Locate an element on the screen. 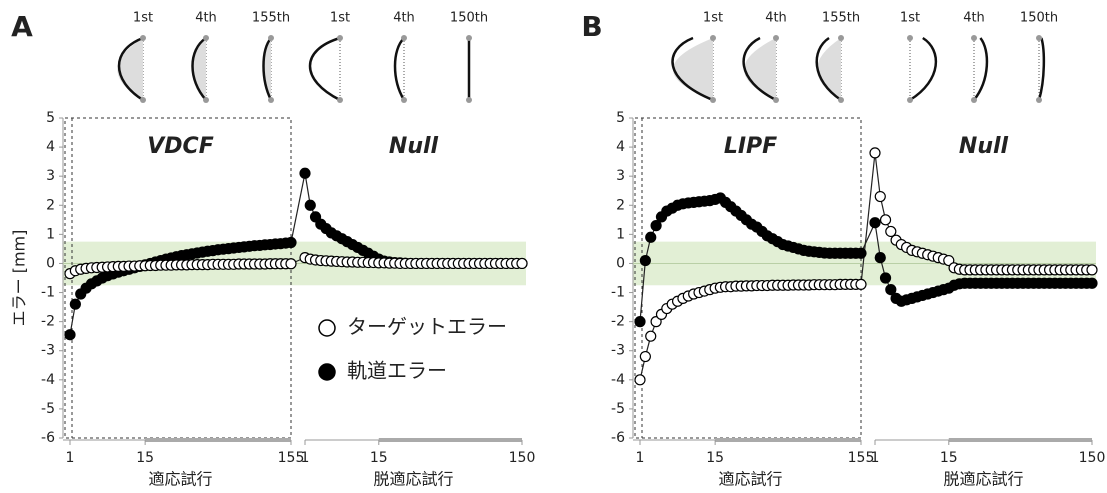 The height and width of the screenshot is (493, 1107). x-tick-label: 150 is located at coordinates (1092, 458).